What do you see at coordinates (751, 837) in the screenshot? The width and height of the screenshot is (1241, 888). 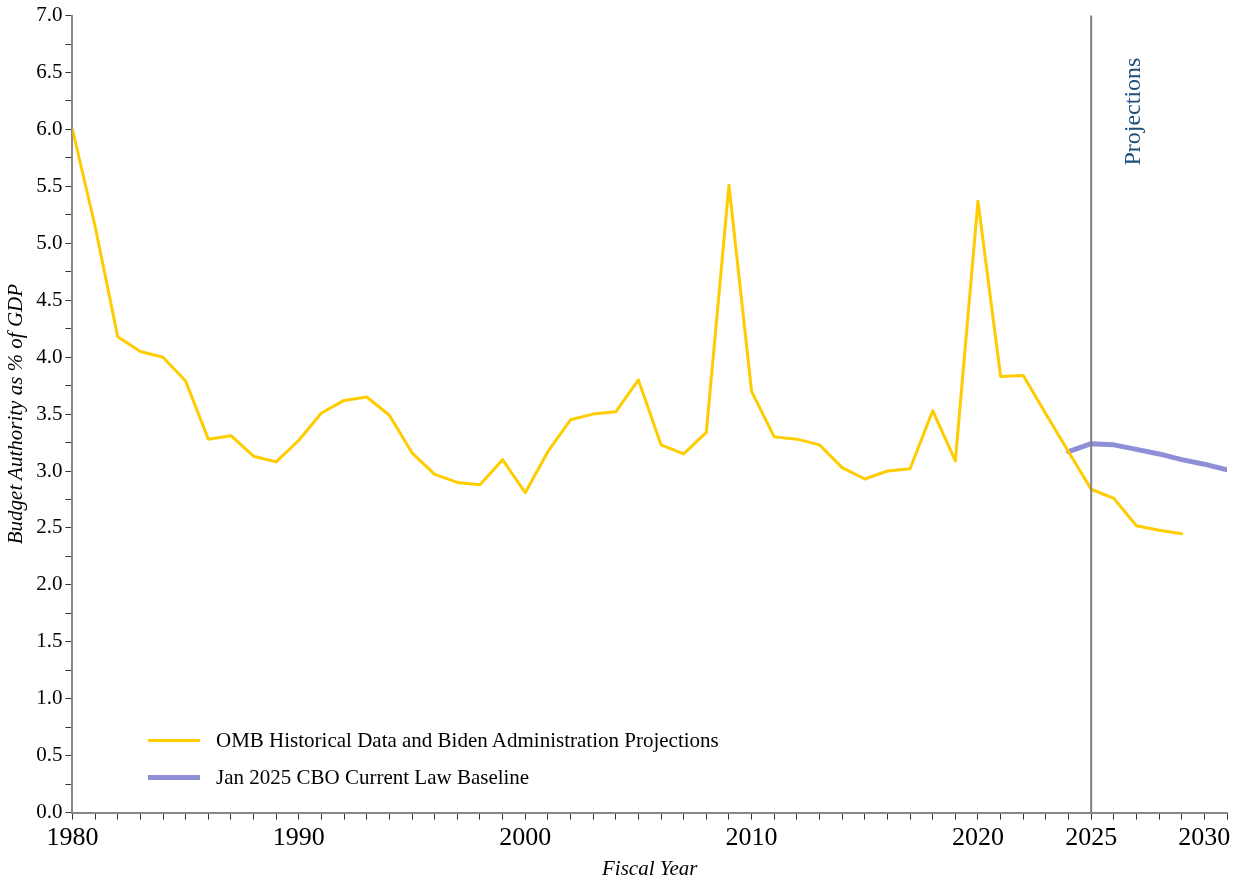 I see `x-tick-label: 2010` at bounding box center [751, 837].